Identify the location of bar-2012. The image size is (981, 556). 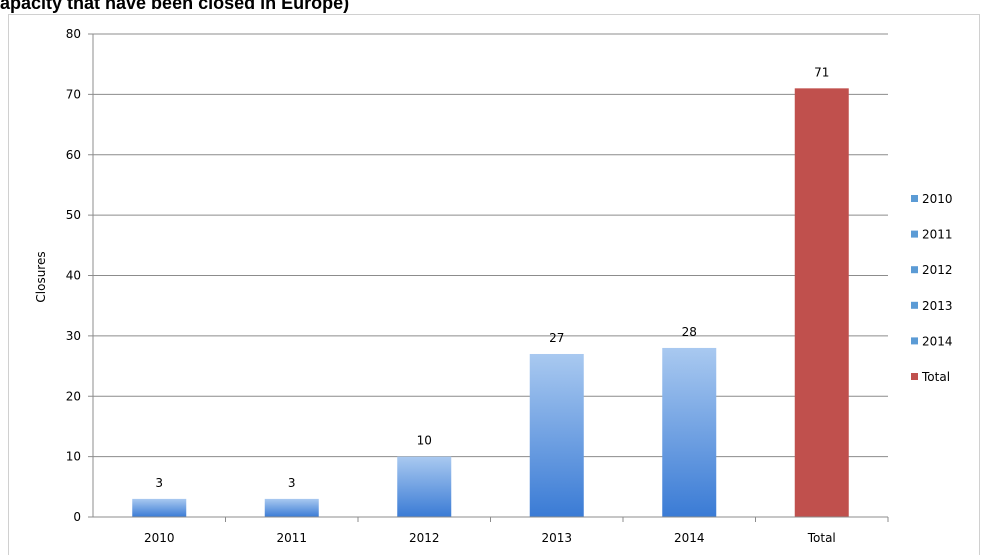
(424, 486).